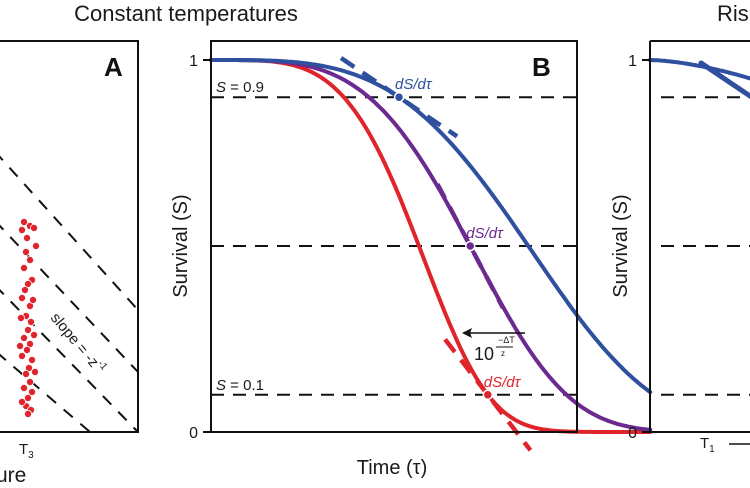  What do you see at coordinates (541, 67) in the screenshot?
I see `panel-b-label: B` at bounding box center [541, 67].